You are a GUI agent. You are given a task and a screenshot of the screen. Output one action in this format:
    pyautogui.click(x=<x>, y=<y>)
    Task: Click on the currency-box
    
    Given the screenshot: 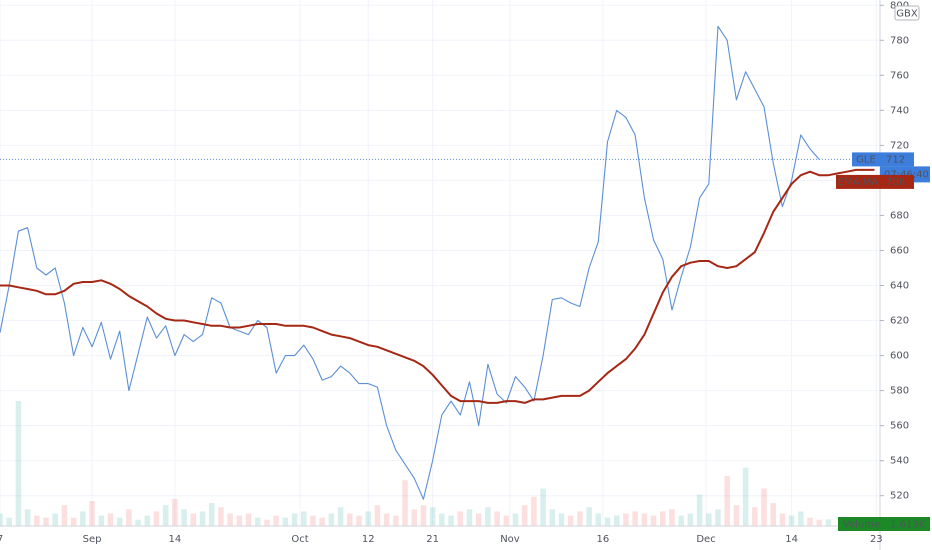 What is the action you would take?
    pyautogui.click(x=907, y=13)
    